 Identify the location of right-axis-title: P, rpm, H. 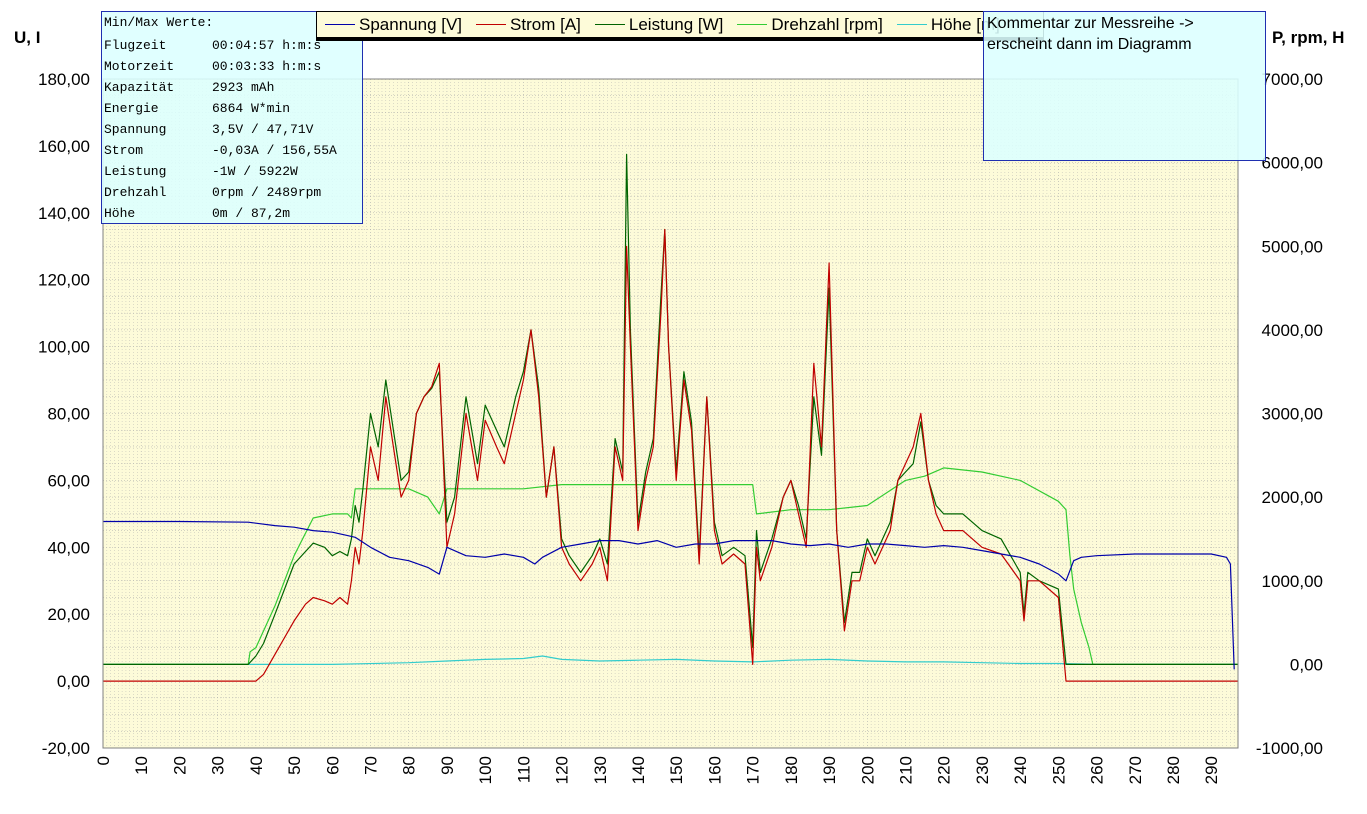
(1308, 37).